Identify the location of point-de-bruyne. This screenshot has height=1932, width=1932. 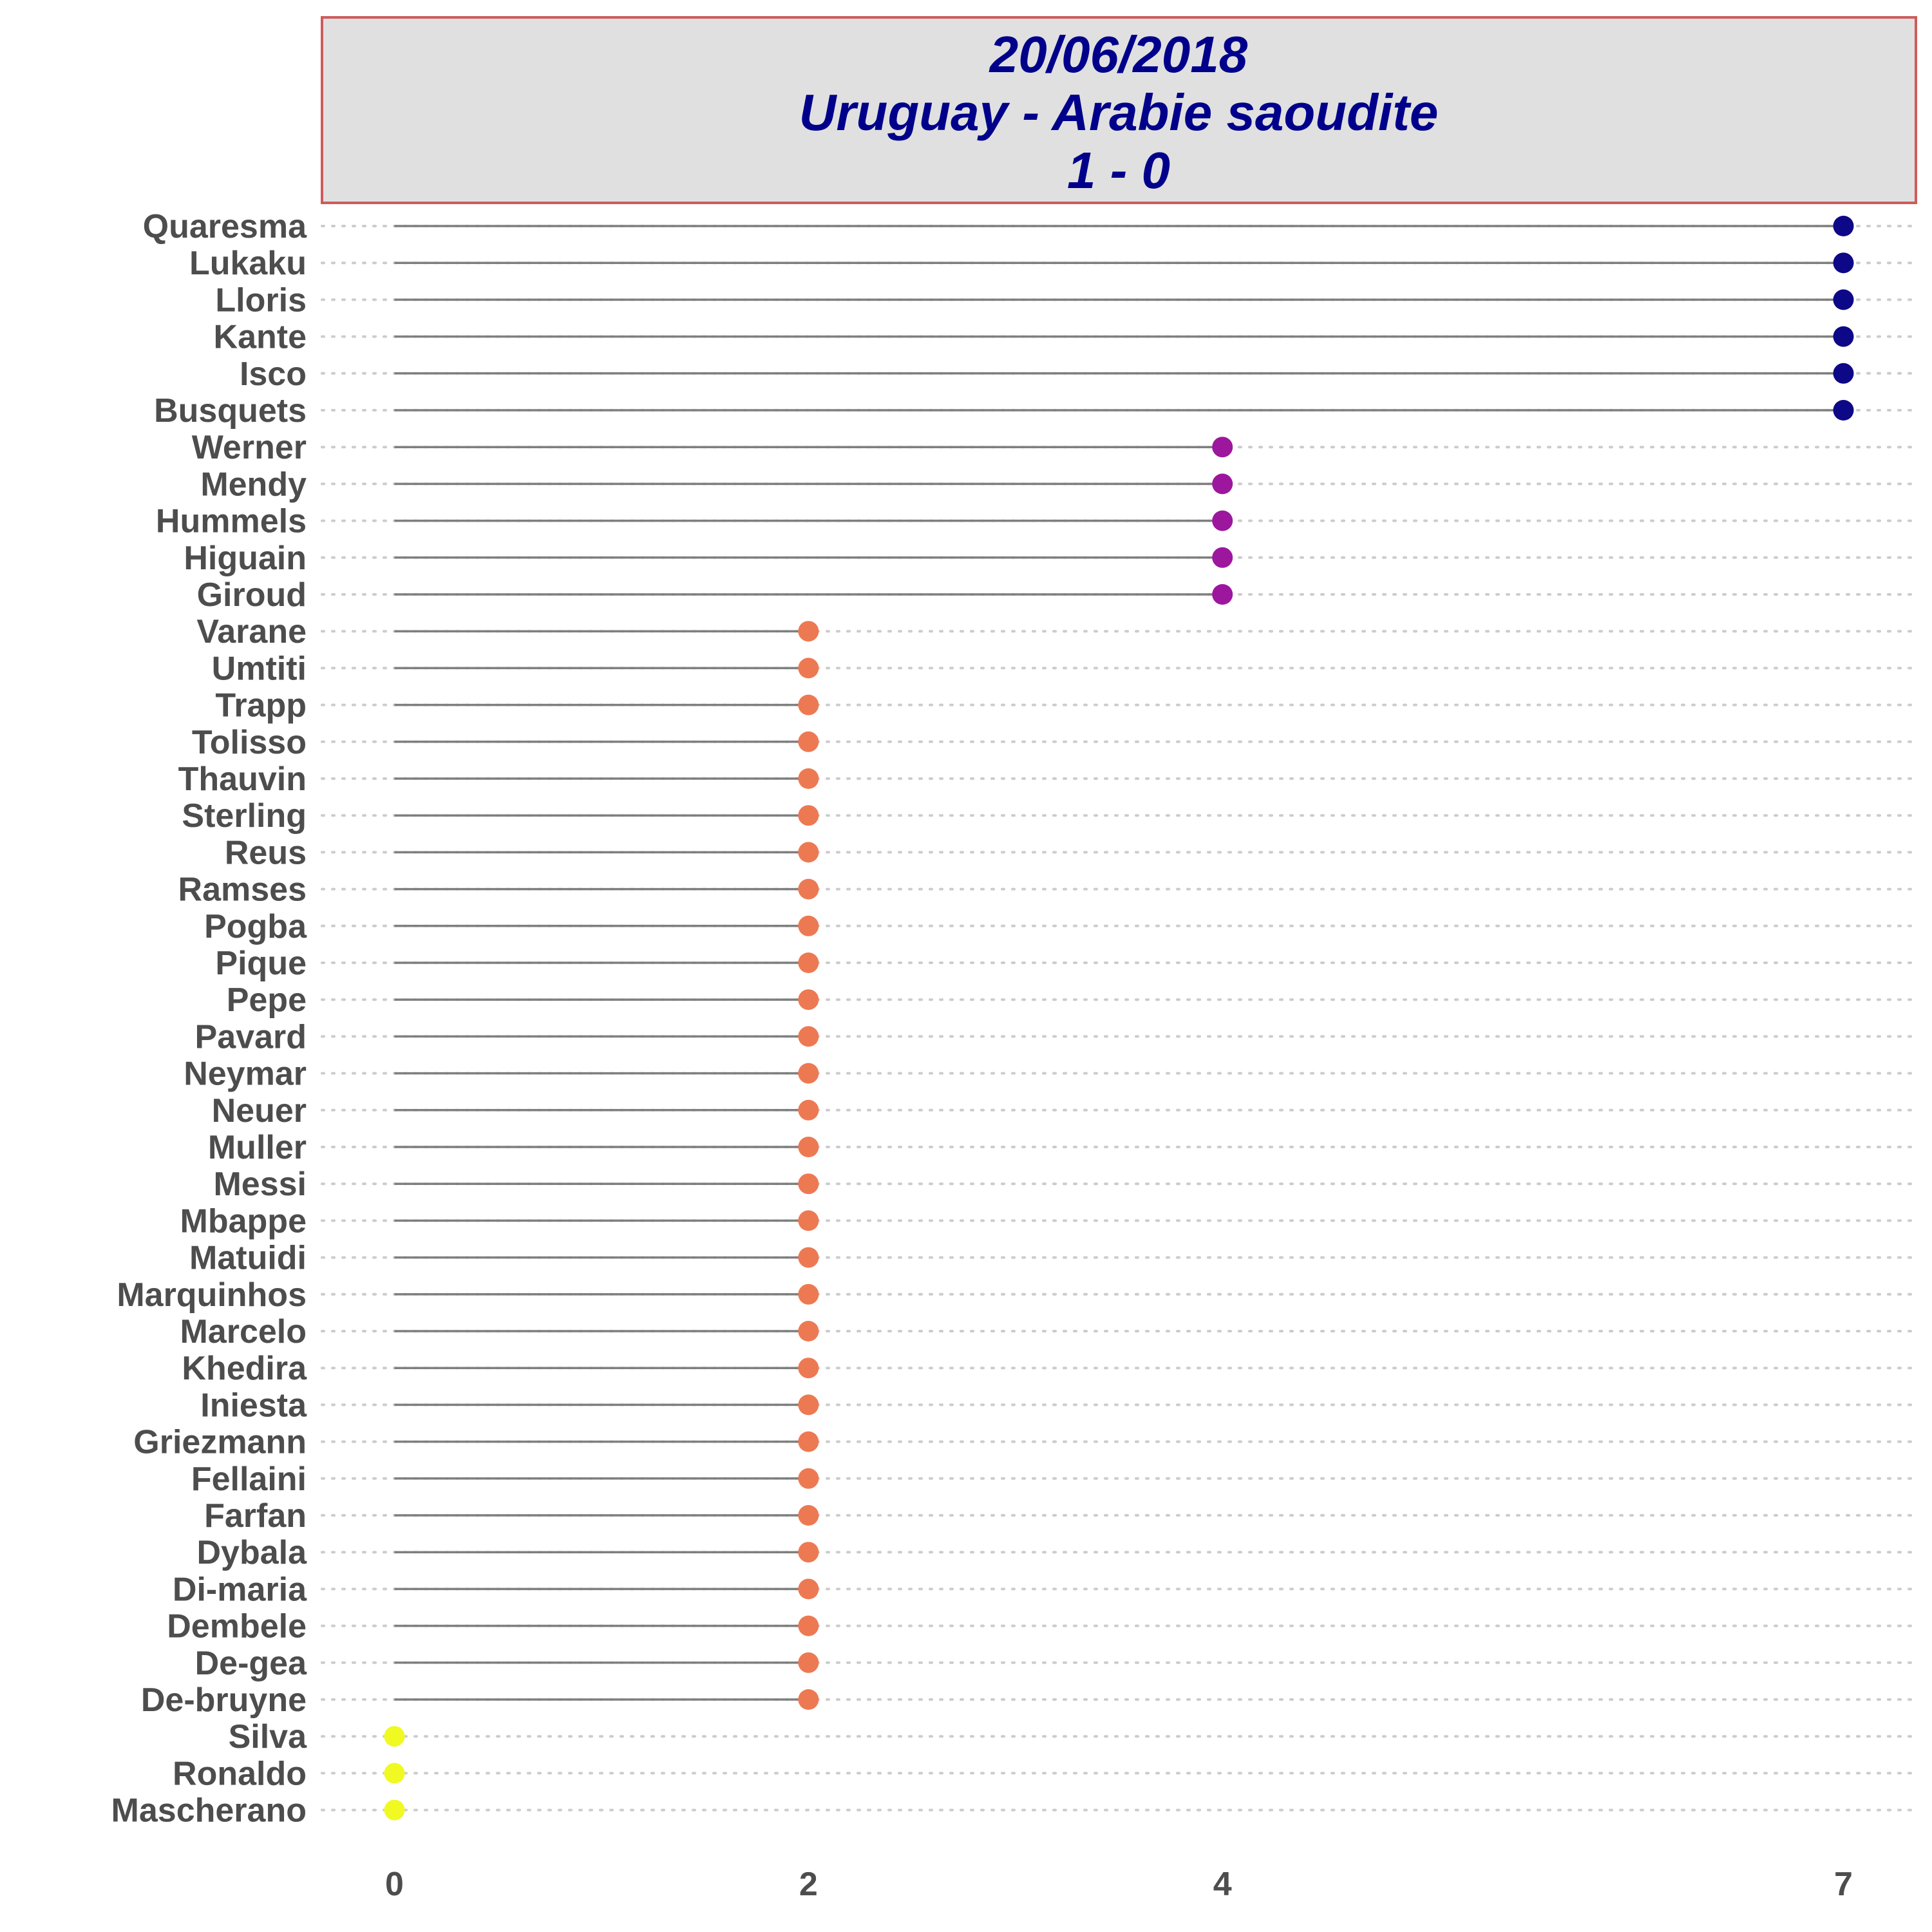
(809, 1700).